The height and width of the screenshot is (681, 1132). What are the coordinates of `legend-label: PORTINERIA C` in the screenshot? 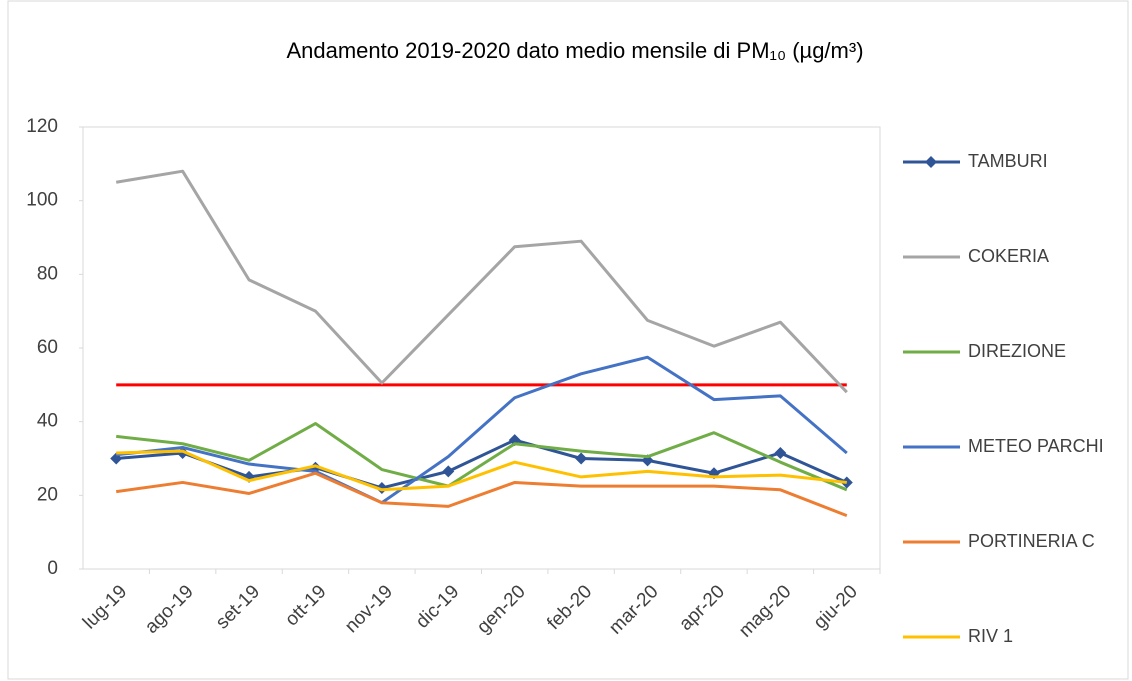 It's located at (1031, 541).